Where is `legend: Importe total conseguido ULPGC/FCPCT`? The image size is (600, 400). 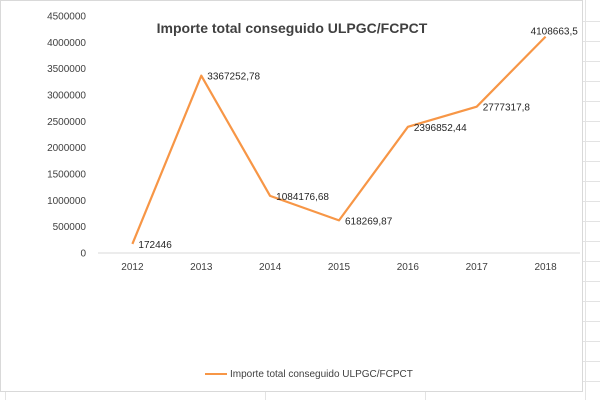 legend: Importe total conseguido ULPGC/FCPCT is located at coordinates (309, 374).